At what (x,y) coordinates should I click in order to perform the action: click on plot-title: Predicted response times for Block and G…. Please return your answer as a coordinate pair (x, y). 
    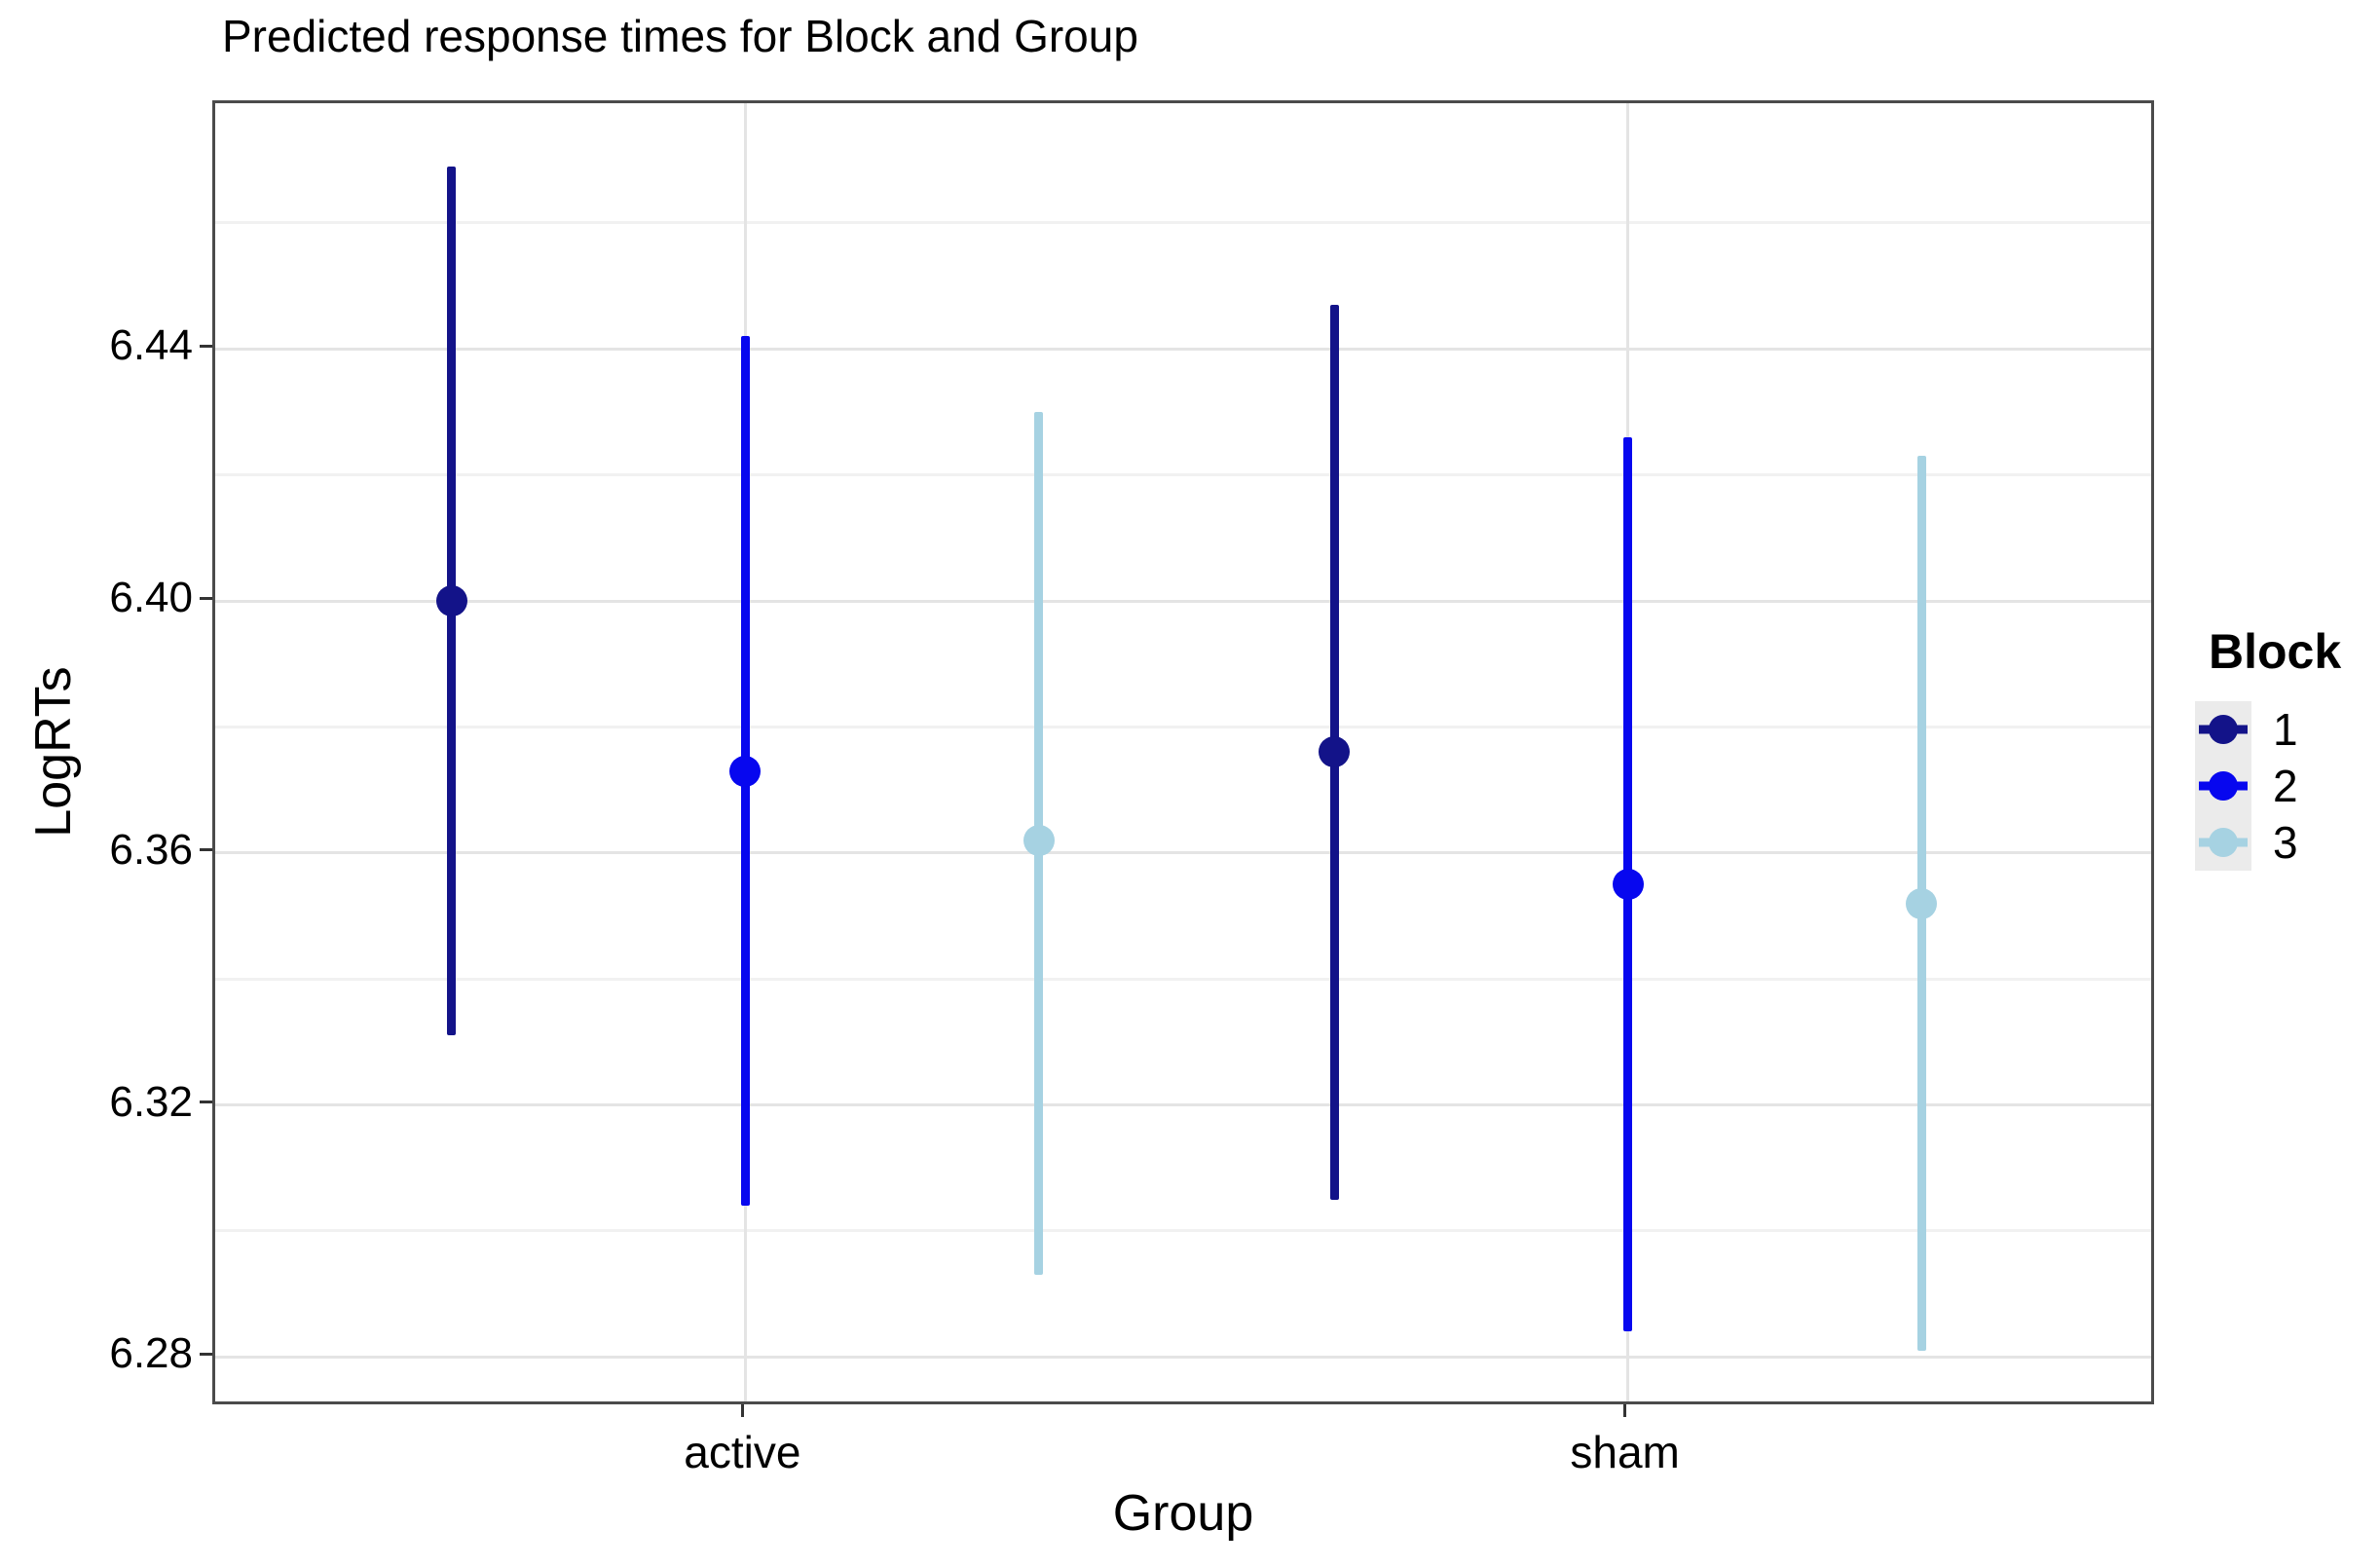
    Looking at the image, I should click on (680, 36).